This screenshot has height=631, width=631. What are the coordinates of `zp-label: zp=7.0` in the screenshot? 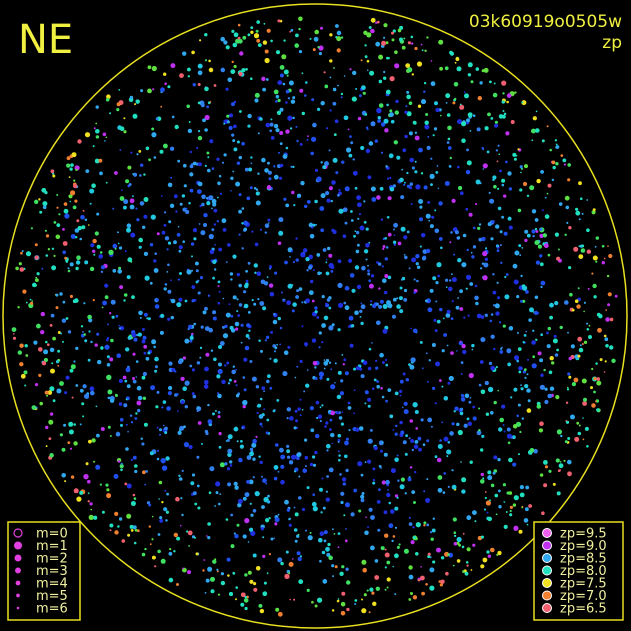 It's located at (583, 596).